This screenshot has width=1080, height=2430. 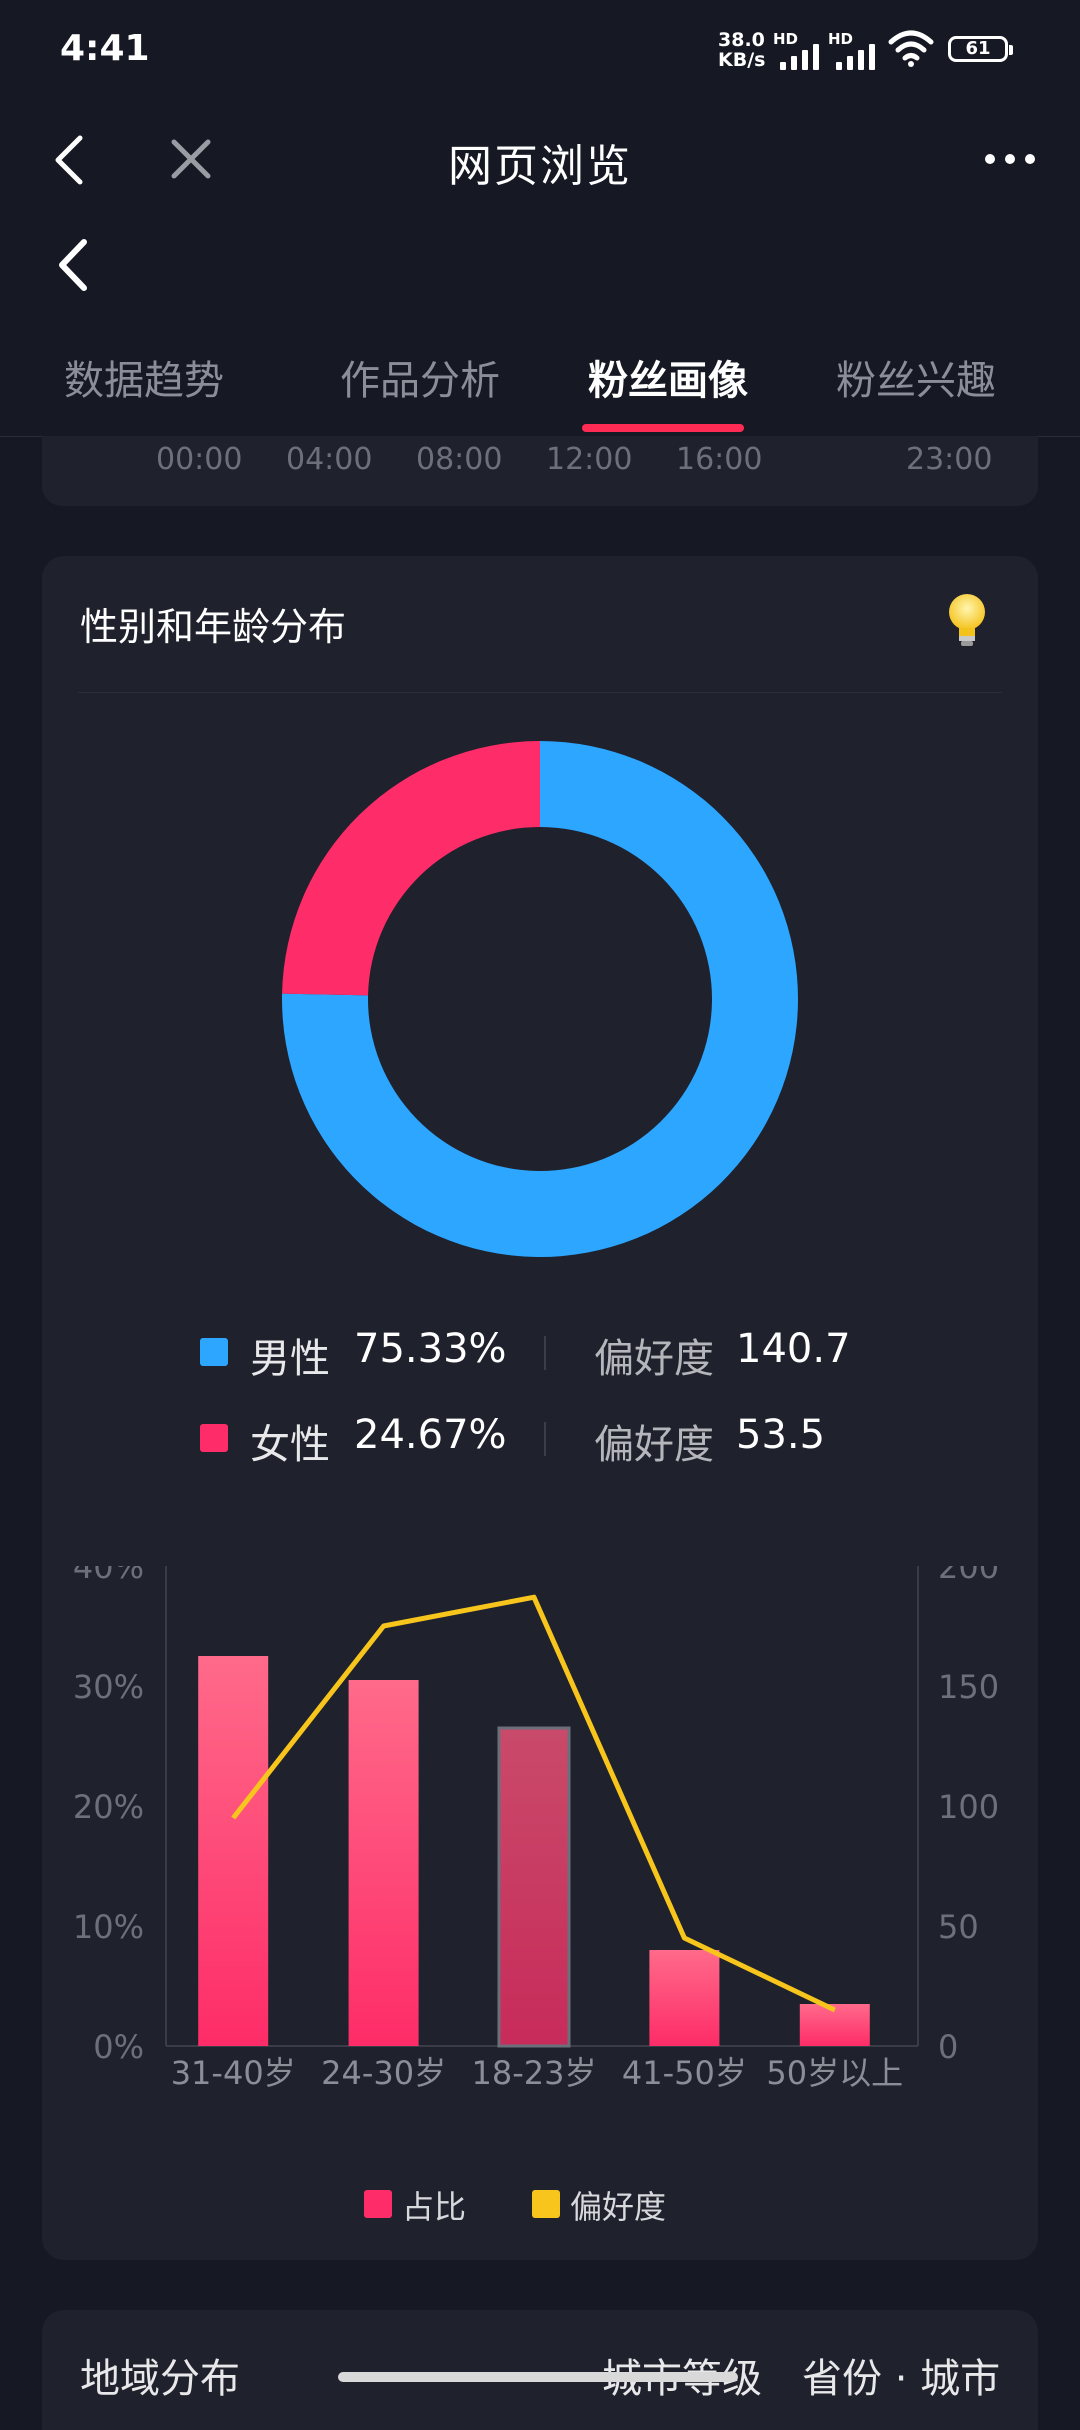 What do you see at coordinates (378, 2204) in the screenshot?
I see `share-legend-swatch` at bounding box center [378, 2204].